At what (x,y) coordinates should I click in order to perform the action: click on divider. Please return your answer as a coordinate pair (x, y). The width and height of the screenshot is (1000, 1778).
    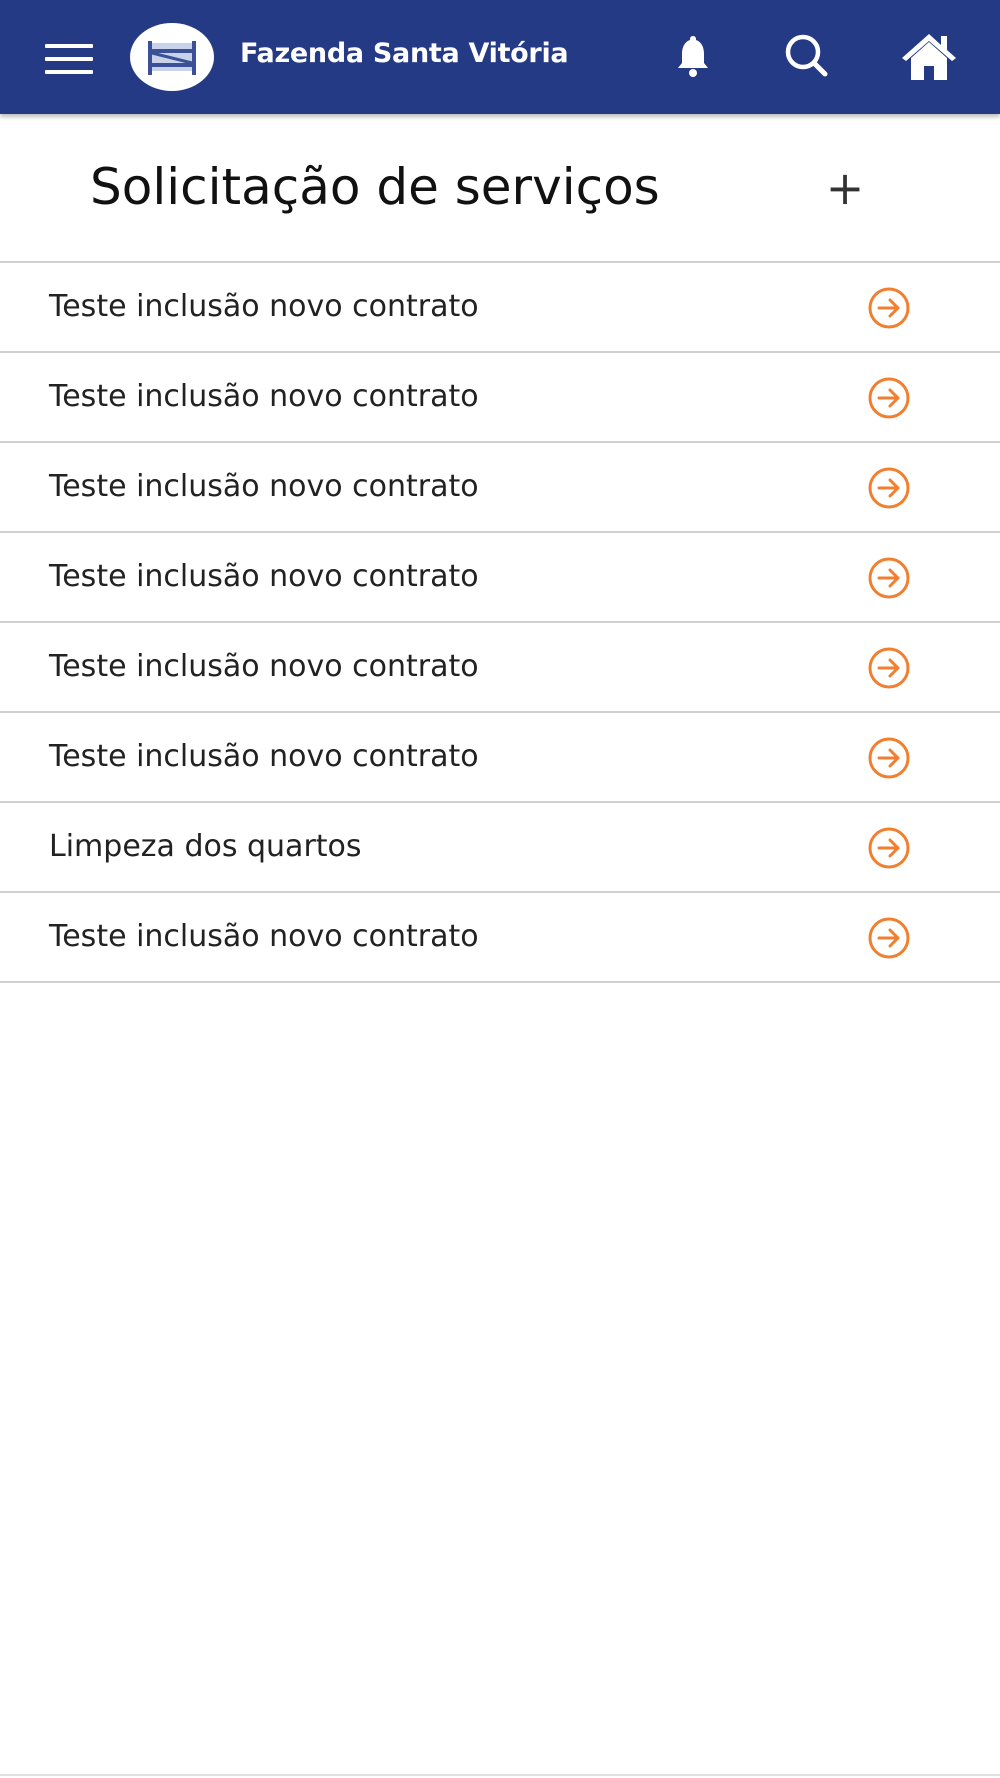
    Looking at the image, I should click on (500, 1775).